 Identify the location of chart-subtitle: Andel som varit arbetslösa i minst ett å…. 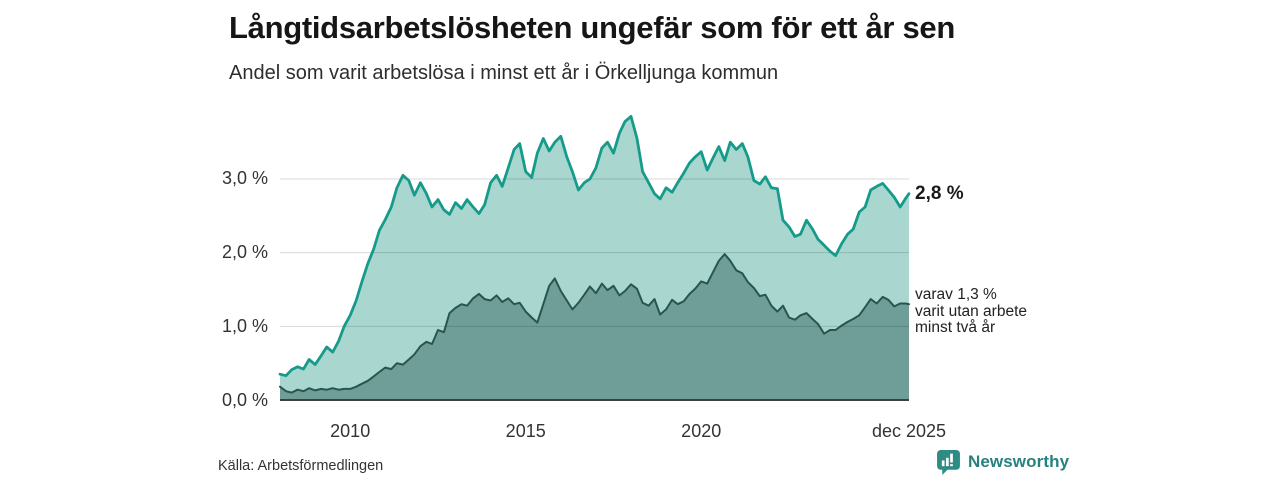
(504, 73).